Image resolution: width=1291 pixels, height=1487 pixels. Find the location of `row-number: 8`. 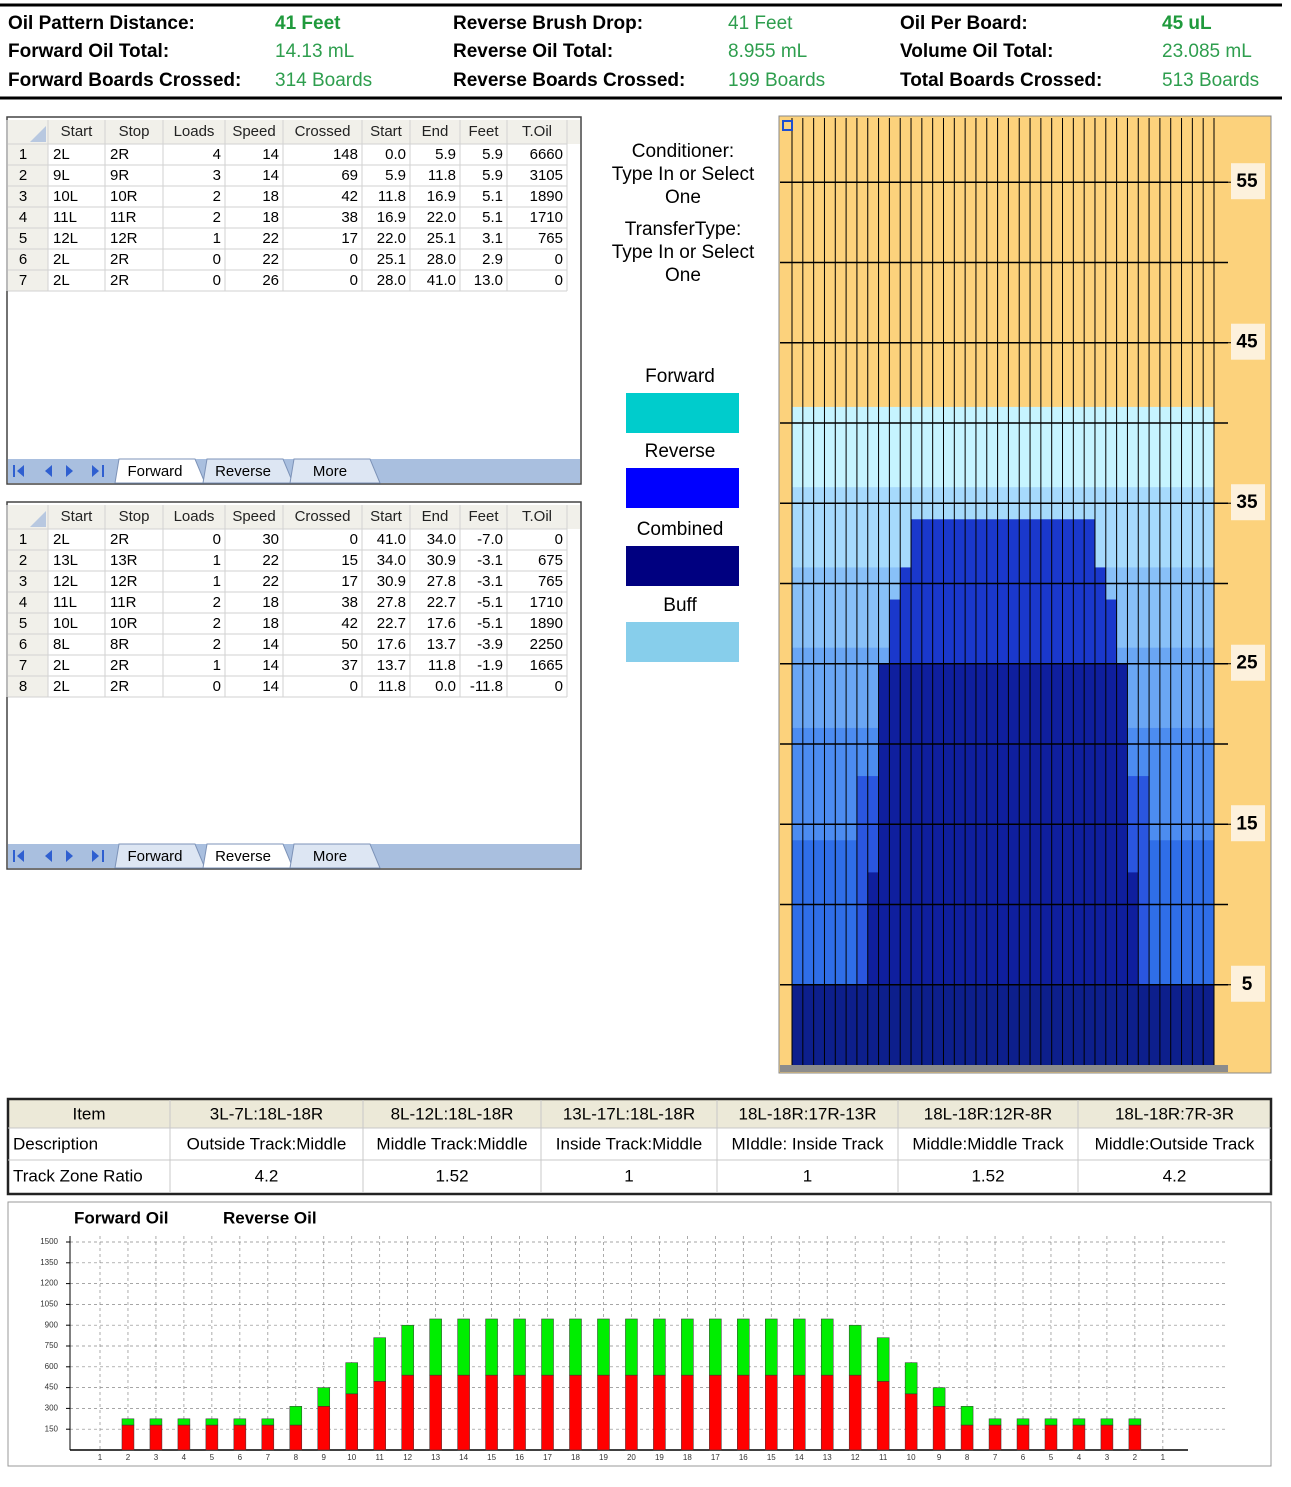

row-number: 8 is located at coordinates (23, 686).